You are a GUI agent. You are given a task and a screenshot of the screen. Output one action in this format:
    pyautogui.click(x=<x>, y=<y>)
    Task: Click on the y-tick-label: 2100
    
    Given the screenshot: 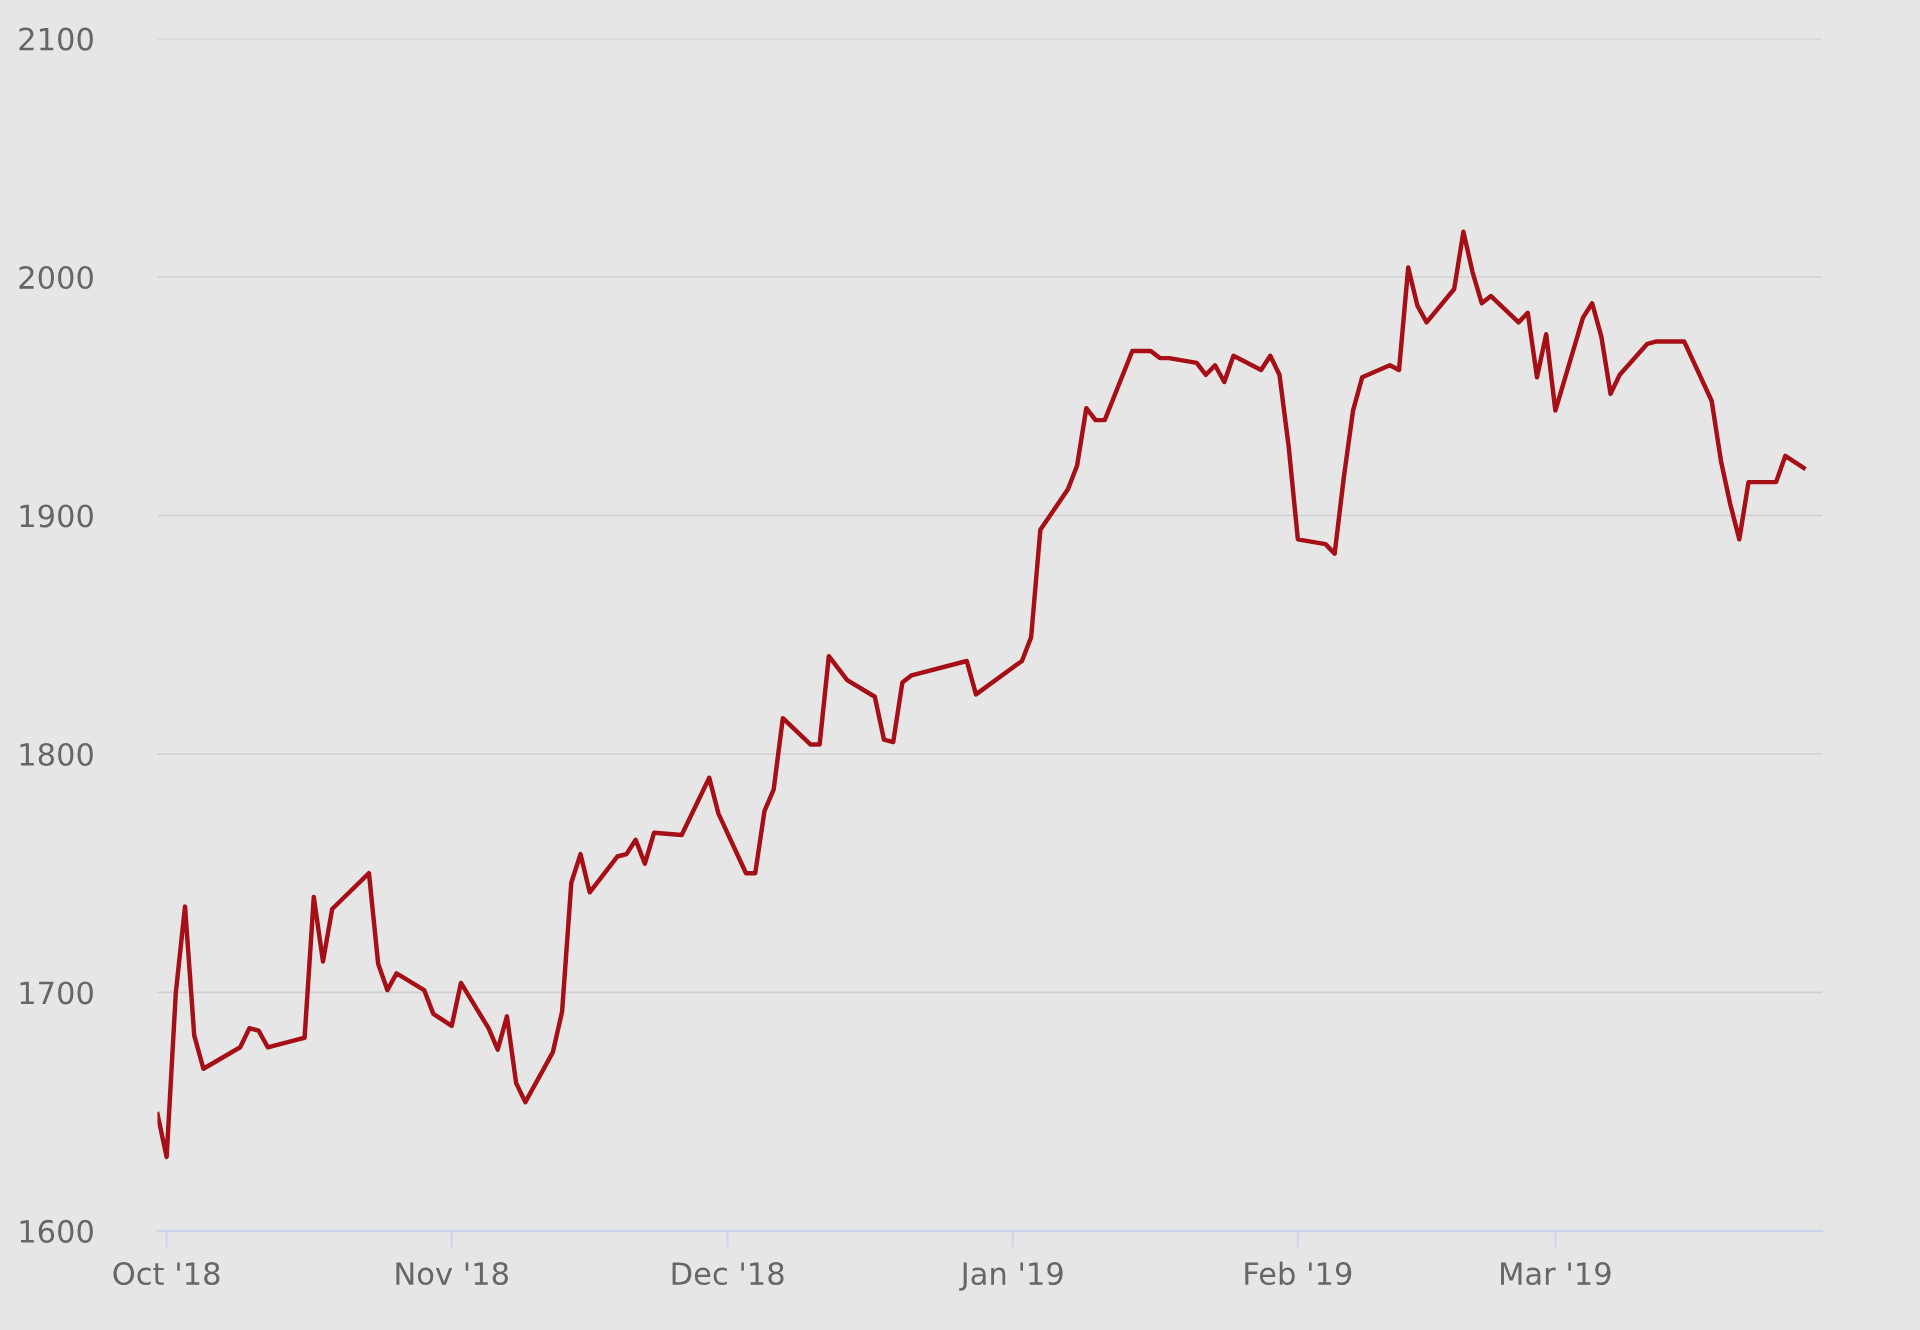 What is the action you would take?
    pyautogui.click(x=56, y=39)
    